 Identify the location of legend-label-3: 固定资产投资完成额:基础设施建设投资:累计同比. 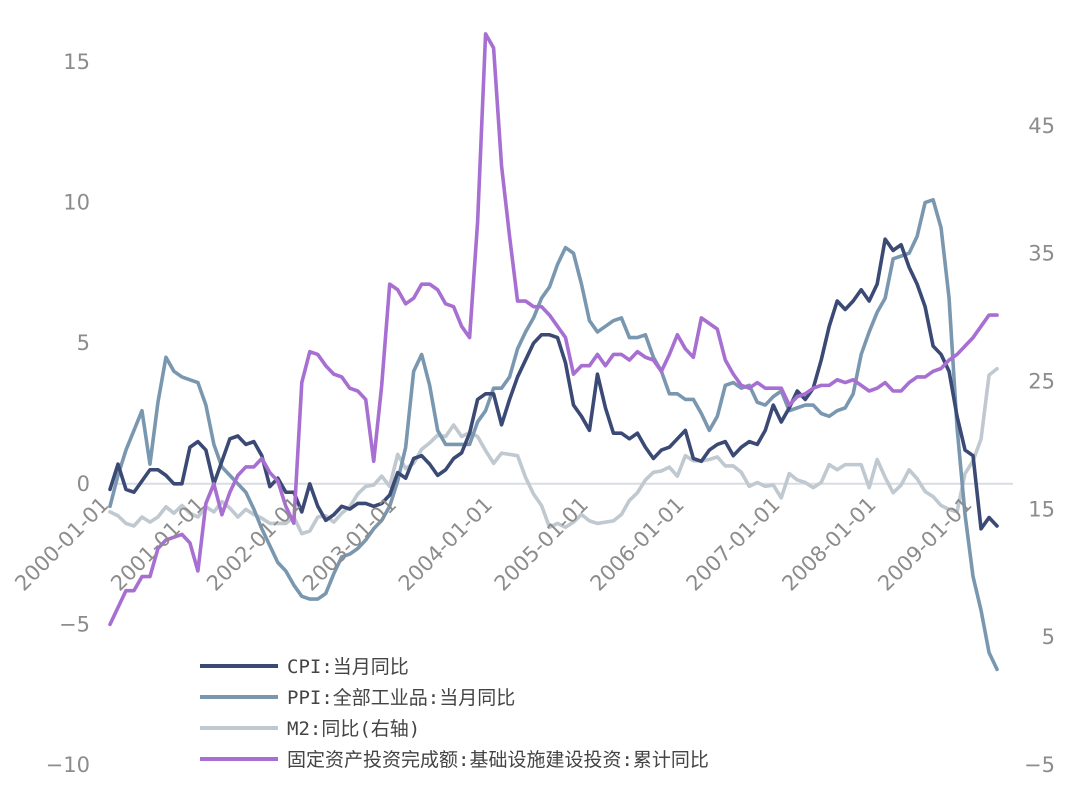
(498, 760).